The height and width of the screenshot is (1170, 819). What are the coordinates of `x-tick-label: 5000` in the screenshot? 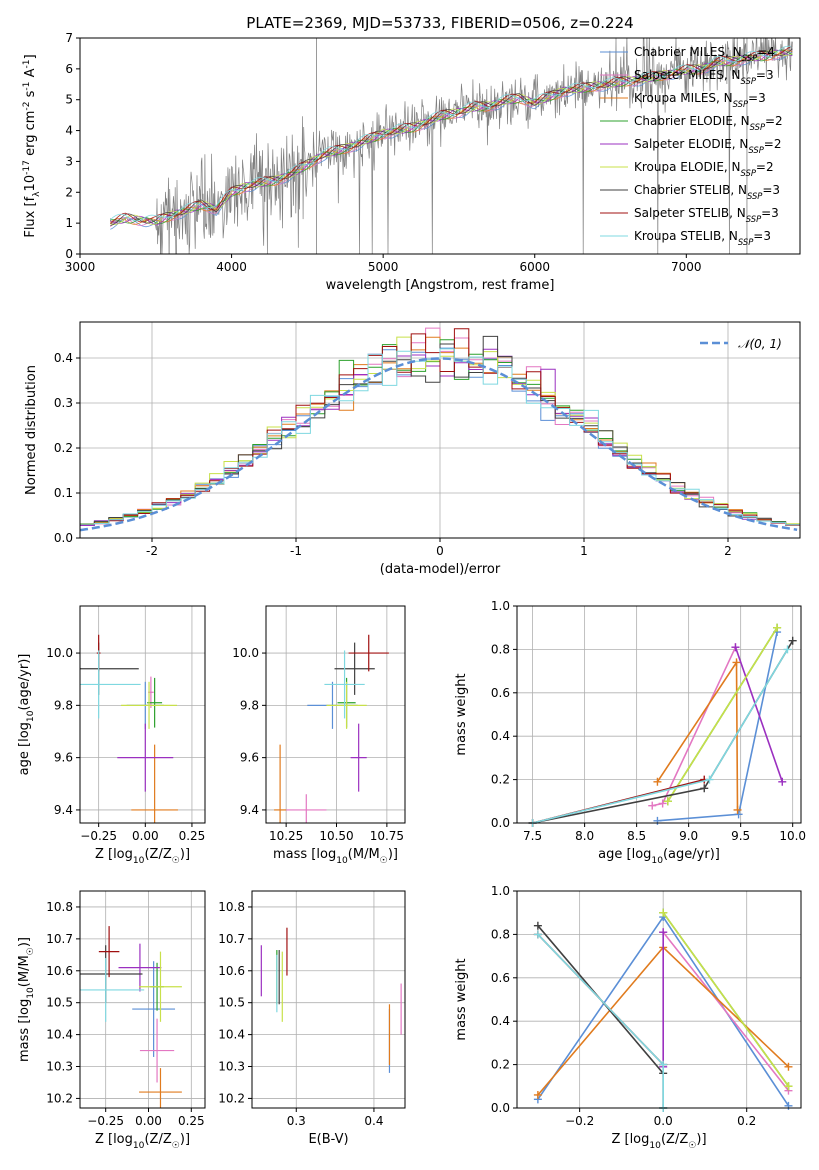 It's located at (383, 267).